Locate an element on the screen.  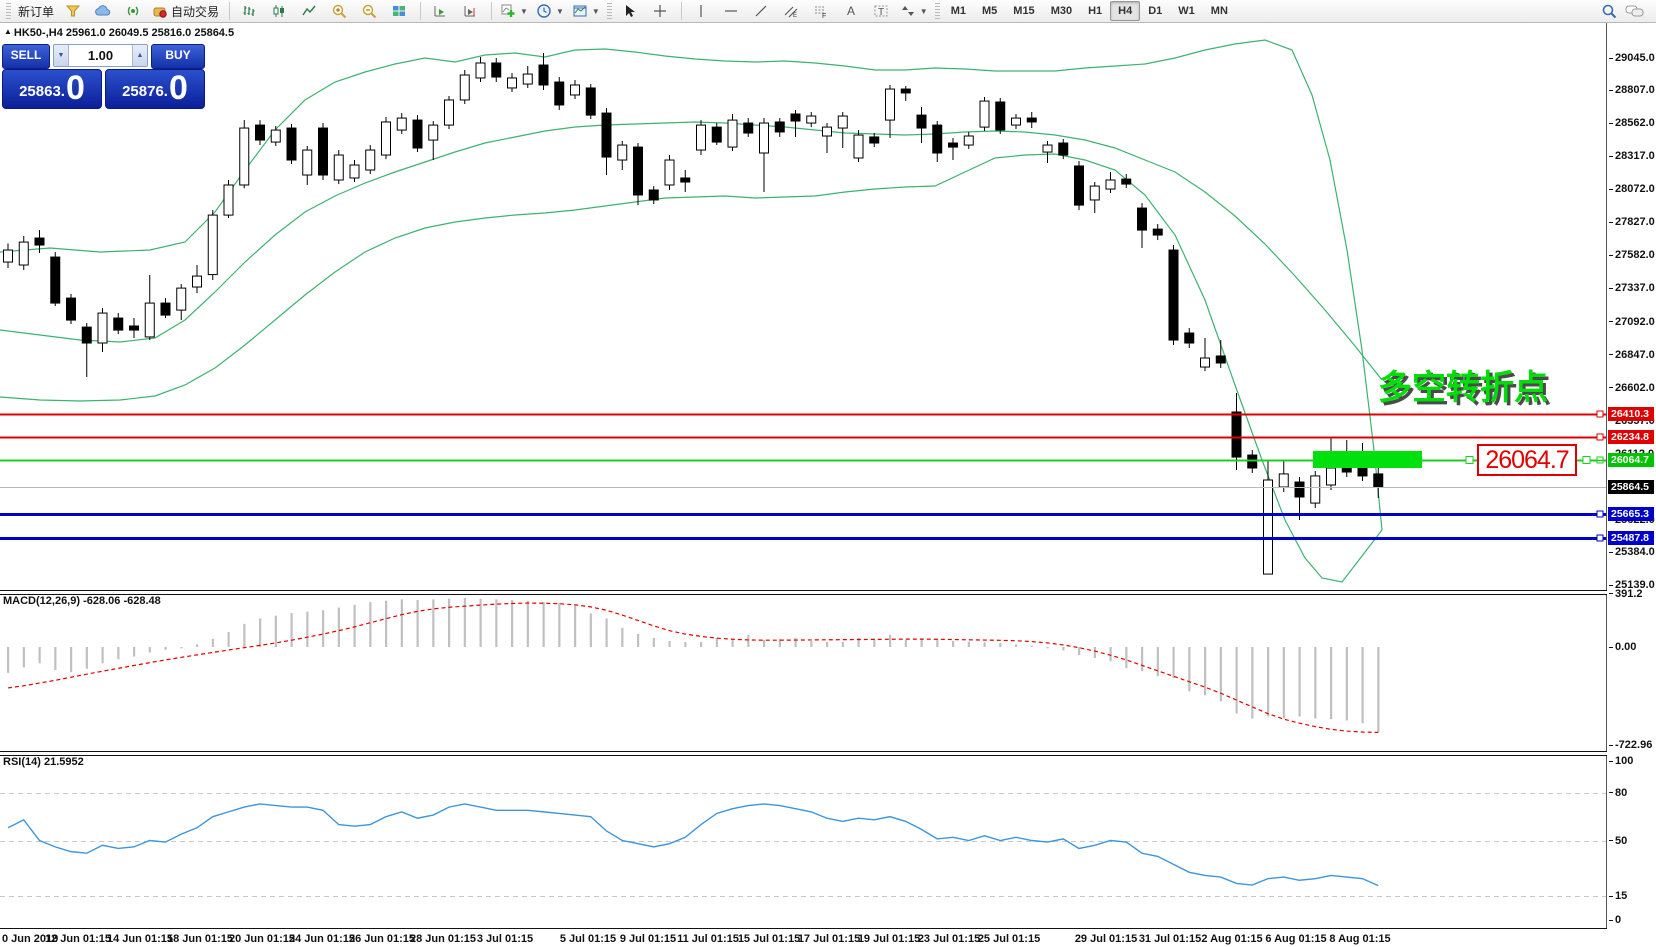
price-axis-tick: 29045.0 is located at coordinates (1632, 58).